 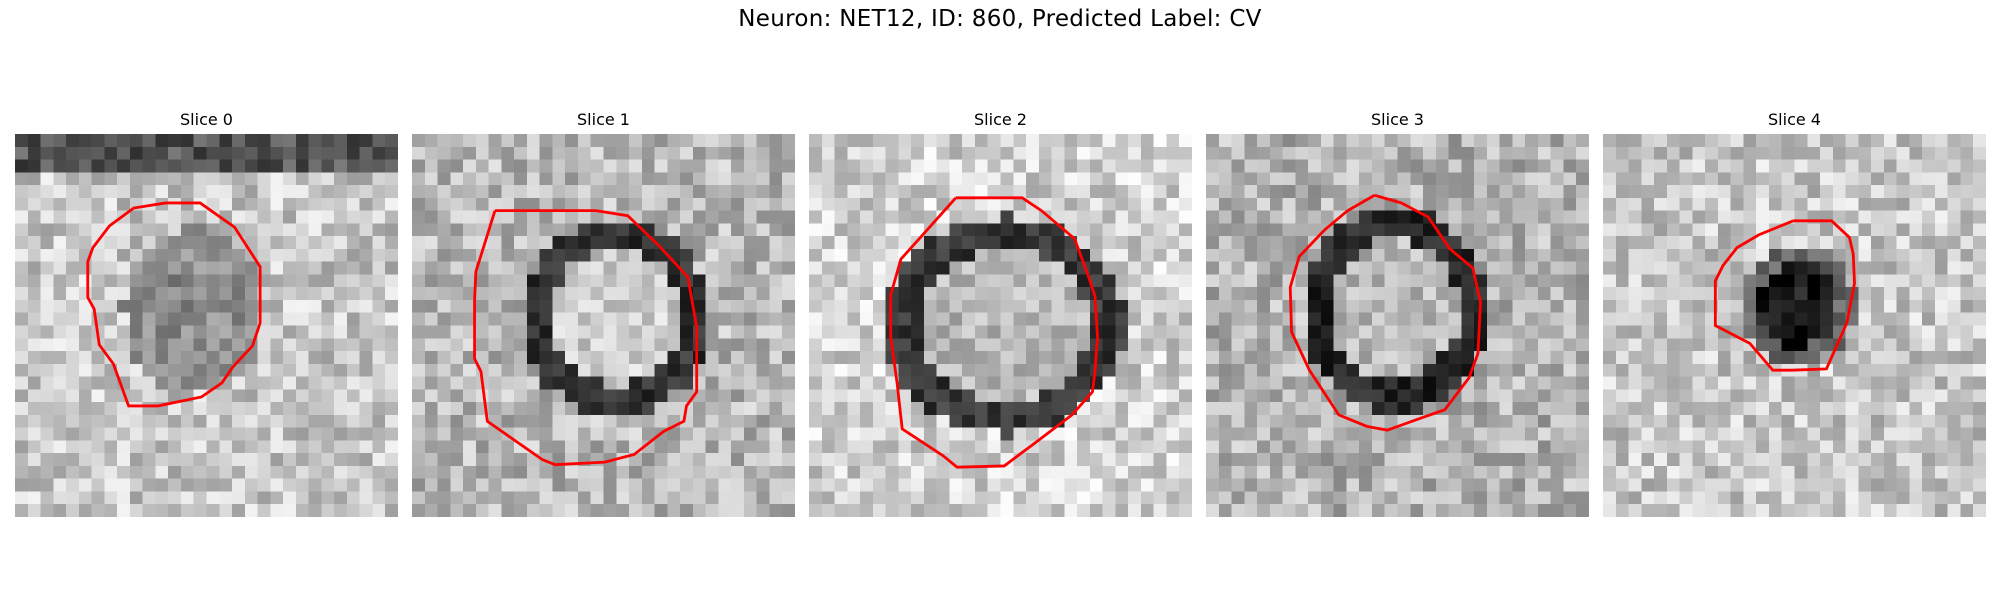 I want to click on slice-panel-2: Slice 2, so click(x=1000, y=312).